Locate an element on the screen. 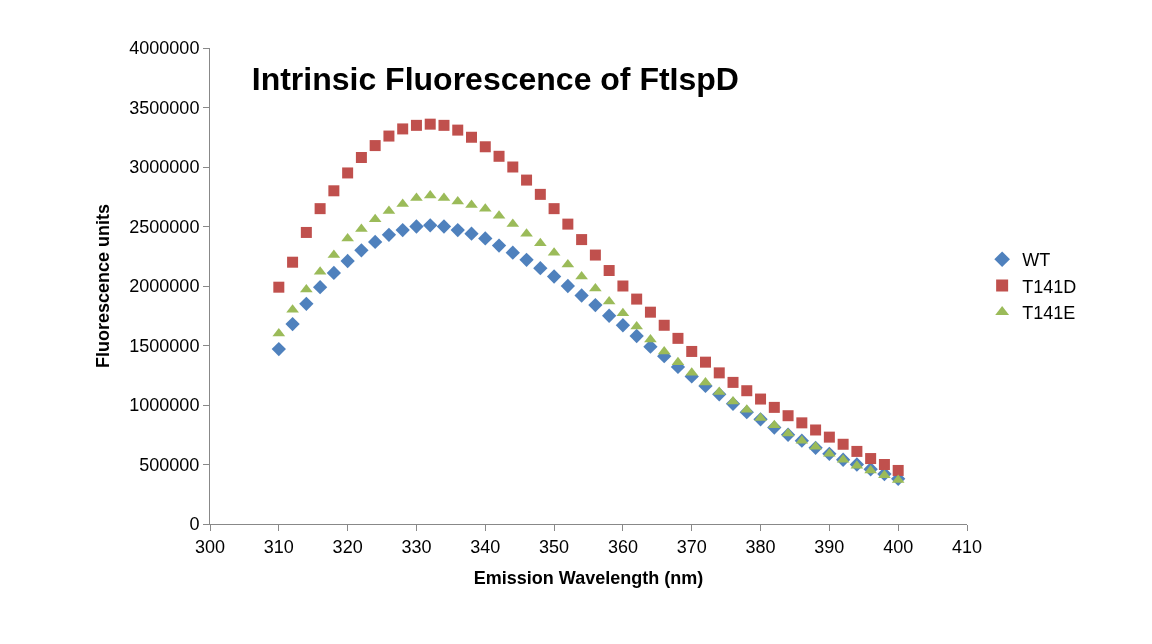  y-tick-label: 2000000 is located at coordinates (164, 286).